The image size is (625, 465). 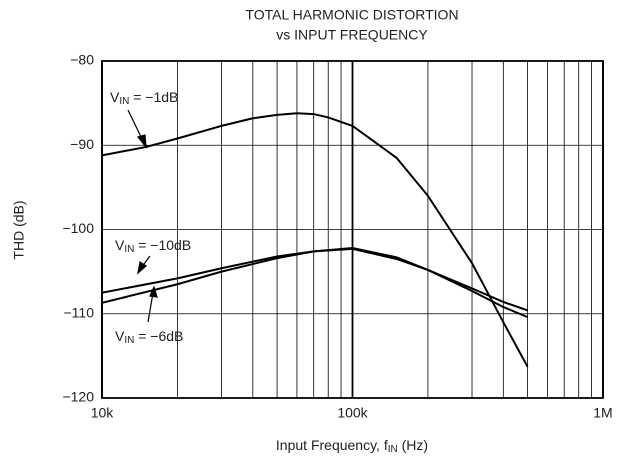 What do you see at coordinates (352, 446) in the screenshot?
I see `x-axis-label: Input Frequency, fIN (Hz)` at bounding box center [352, 446].